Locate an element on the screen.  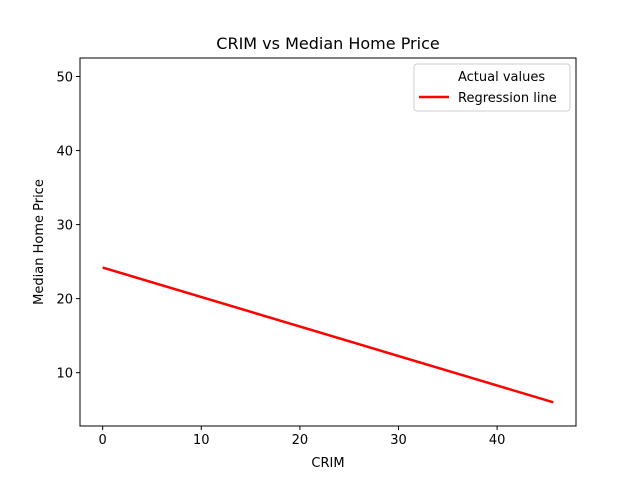
x-axis: 0 10 20 30 40 is located at coordinates (302, 437).